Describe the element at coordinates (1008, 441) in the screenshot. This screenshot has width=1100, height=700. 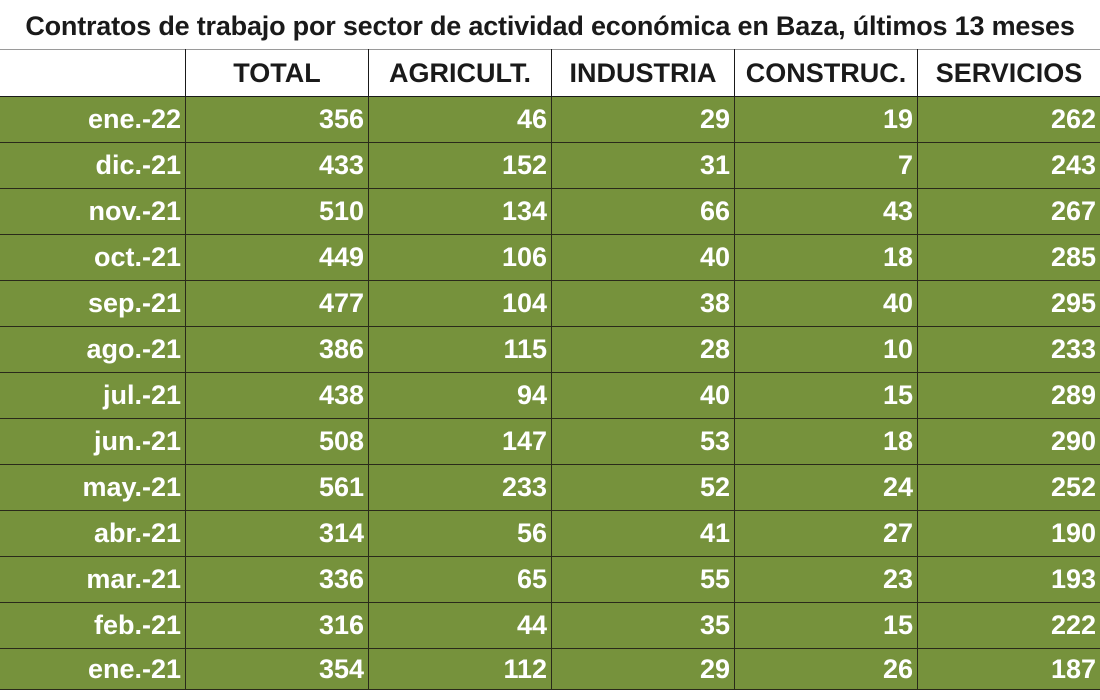
I see `value-cell-servicios: 290` at that location.